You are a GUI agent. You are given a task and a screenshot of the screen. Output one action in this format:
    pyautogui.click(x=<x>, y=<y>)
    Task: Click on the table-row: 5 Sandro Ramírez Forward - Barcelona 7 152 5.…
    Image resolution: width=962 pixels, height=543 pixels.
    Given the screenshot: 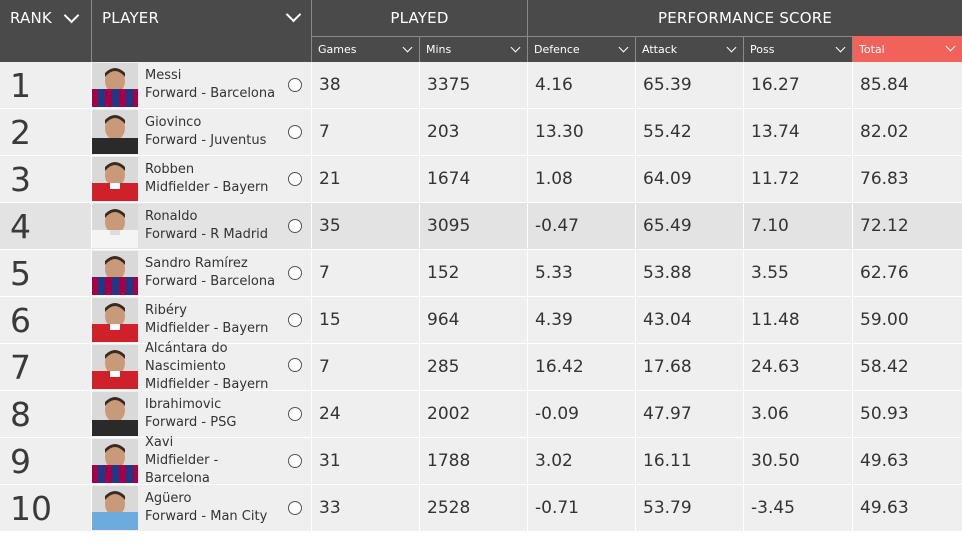 What is the action you would take?
    pyautogui.click(x=481, y=273)
    